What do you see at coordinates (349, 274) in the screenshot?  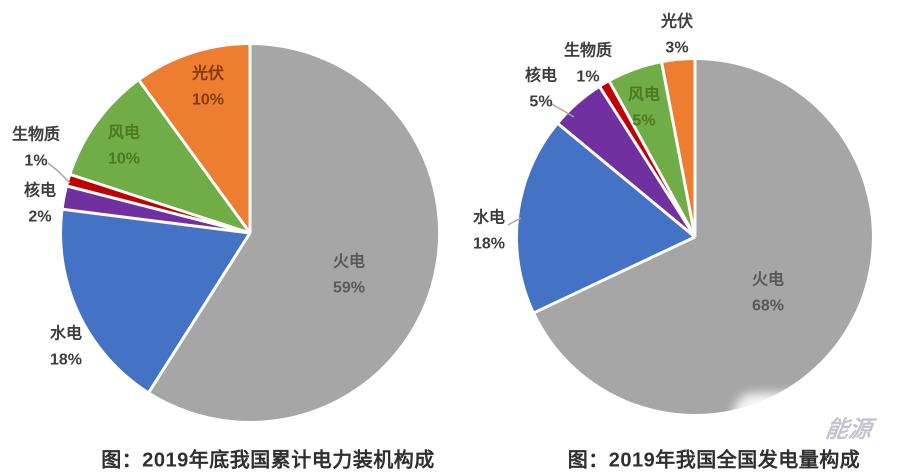 I see `pie-label-thermal: 火电 59%` at bounding box center [349, 274].